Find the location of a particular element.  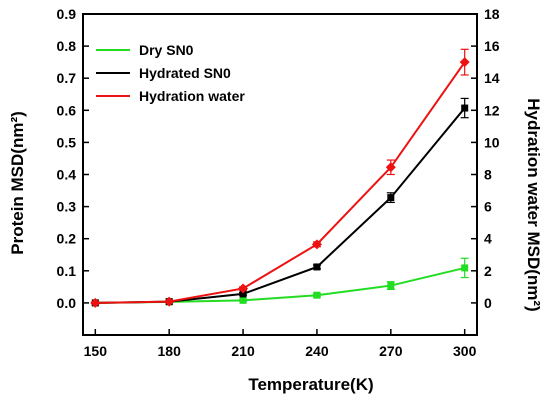

y-right-tick-label: 14 is located at coordinates (492, 78).